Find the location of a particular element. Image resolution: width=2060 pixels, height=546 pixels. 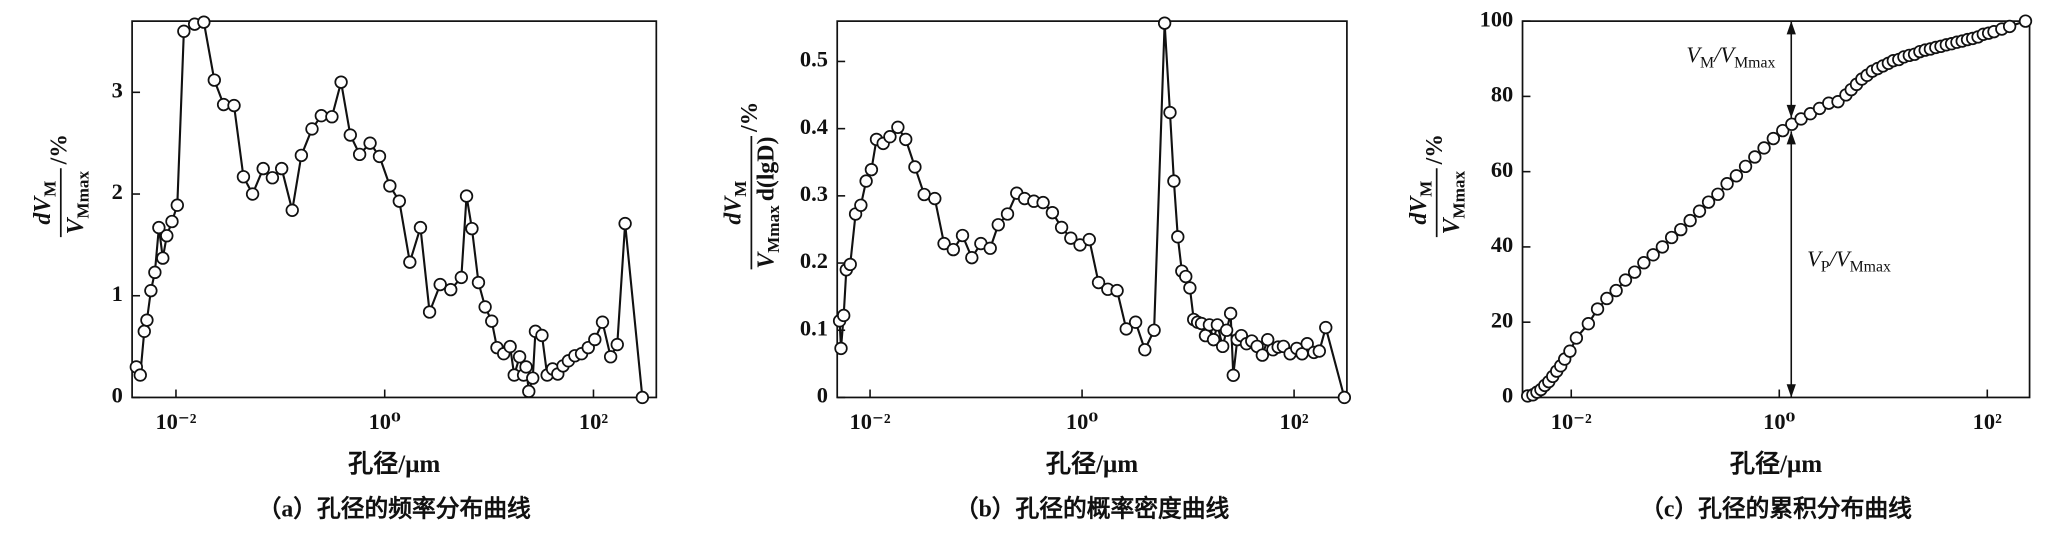

y-label-sub: M is located at coordinates (49, 189).